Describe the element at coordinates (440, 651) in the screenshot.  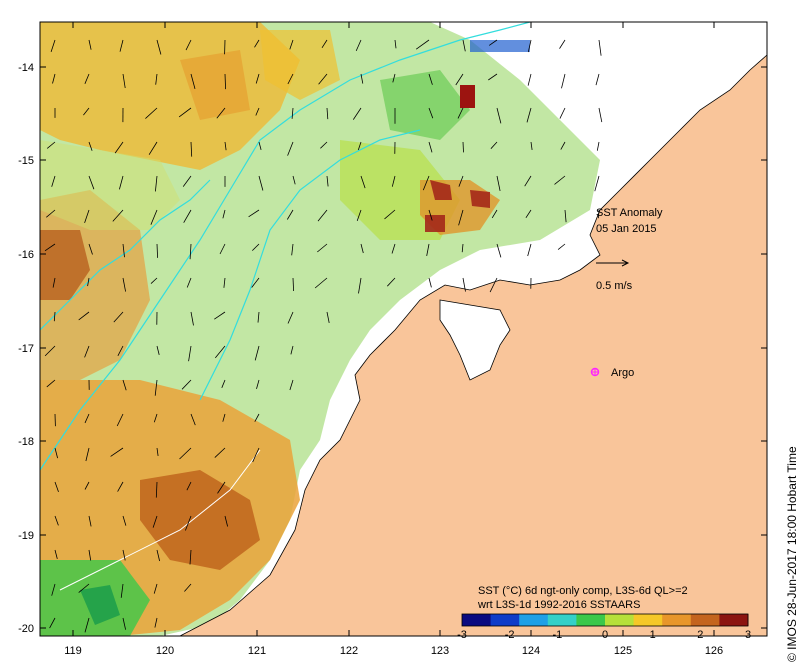
I see `x-tick-label: 123` at that location.